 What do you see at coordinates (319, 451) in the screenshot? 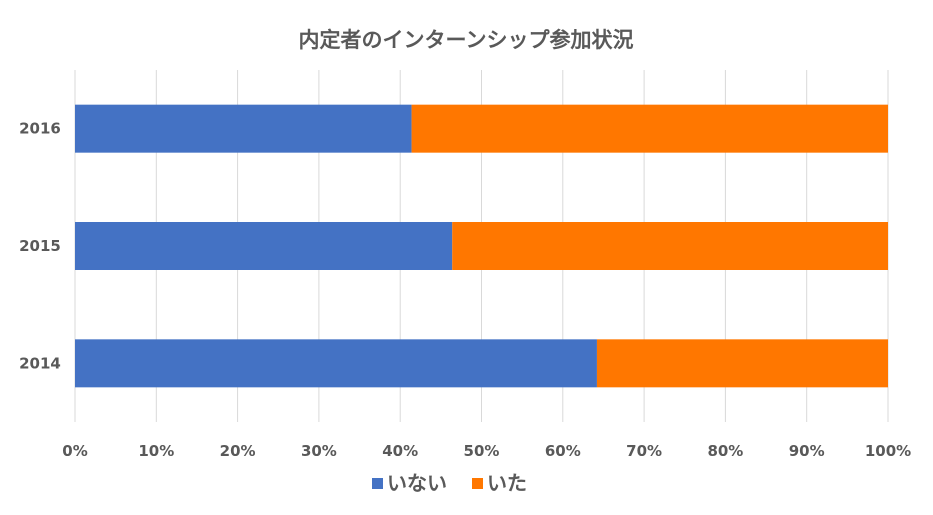
I see `x-tick-label: 30%` at bounding box center [319, 451].